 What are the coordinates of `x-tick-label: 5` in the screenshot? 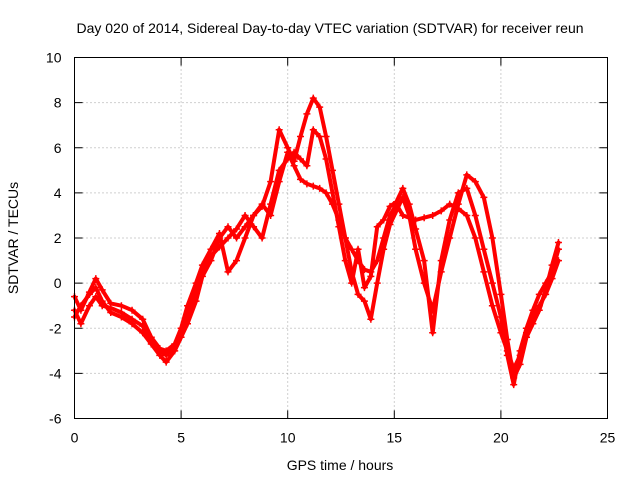 It's located at (181, 438).